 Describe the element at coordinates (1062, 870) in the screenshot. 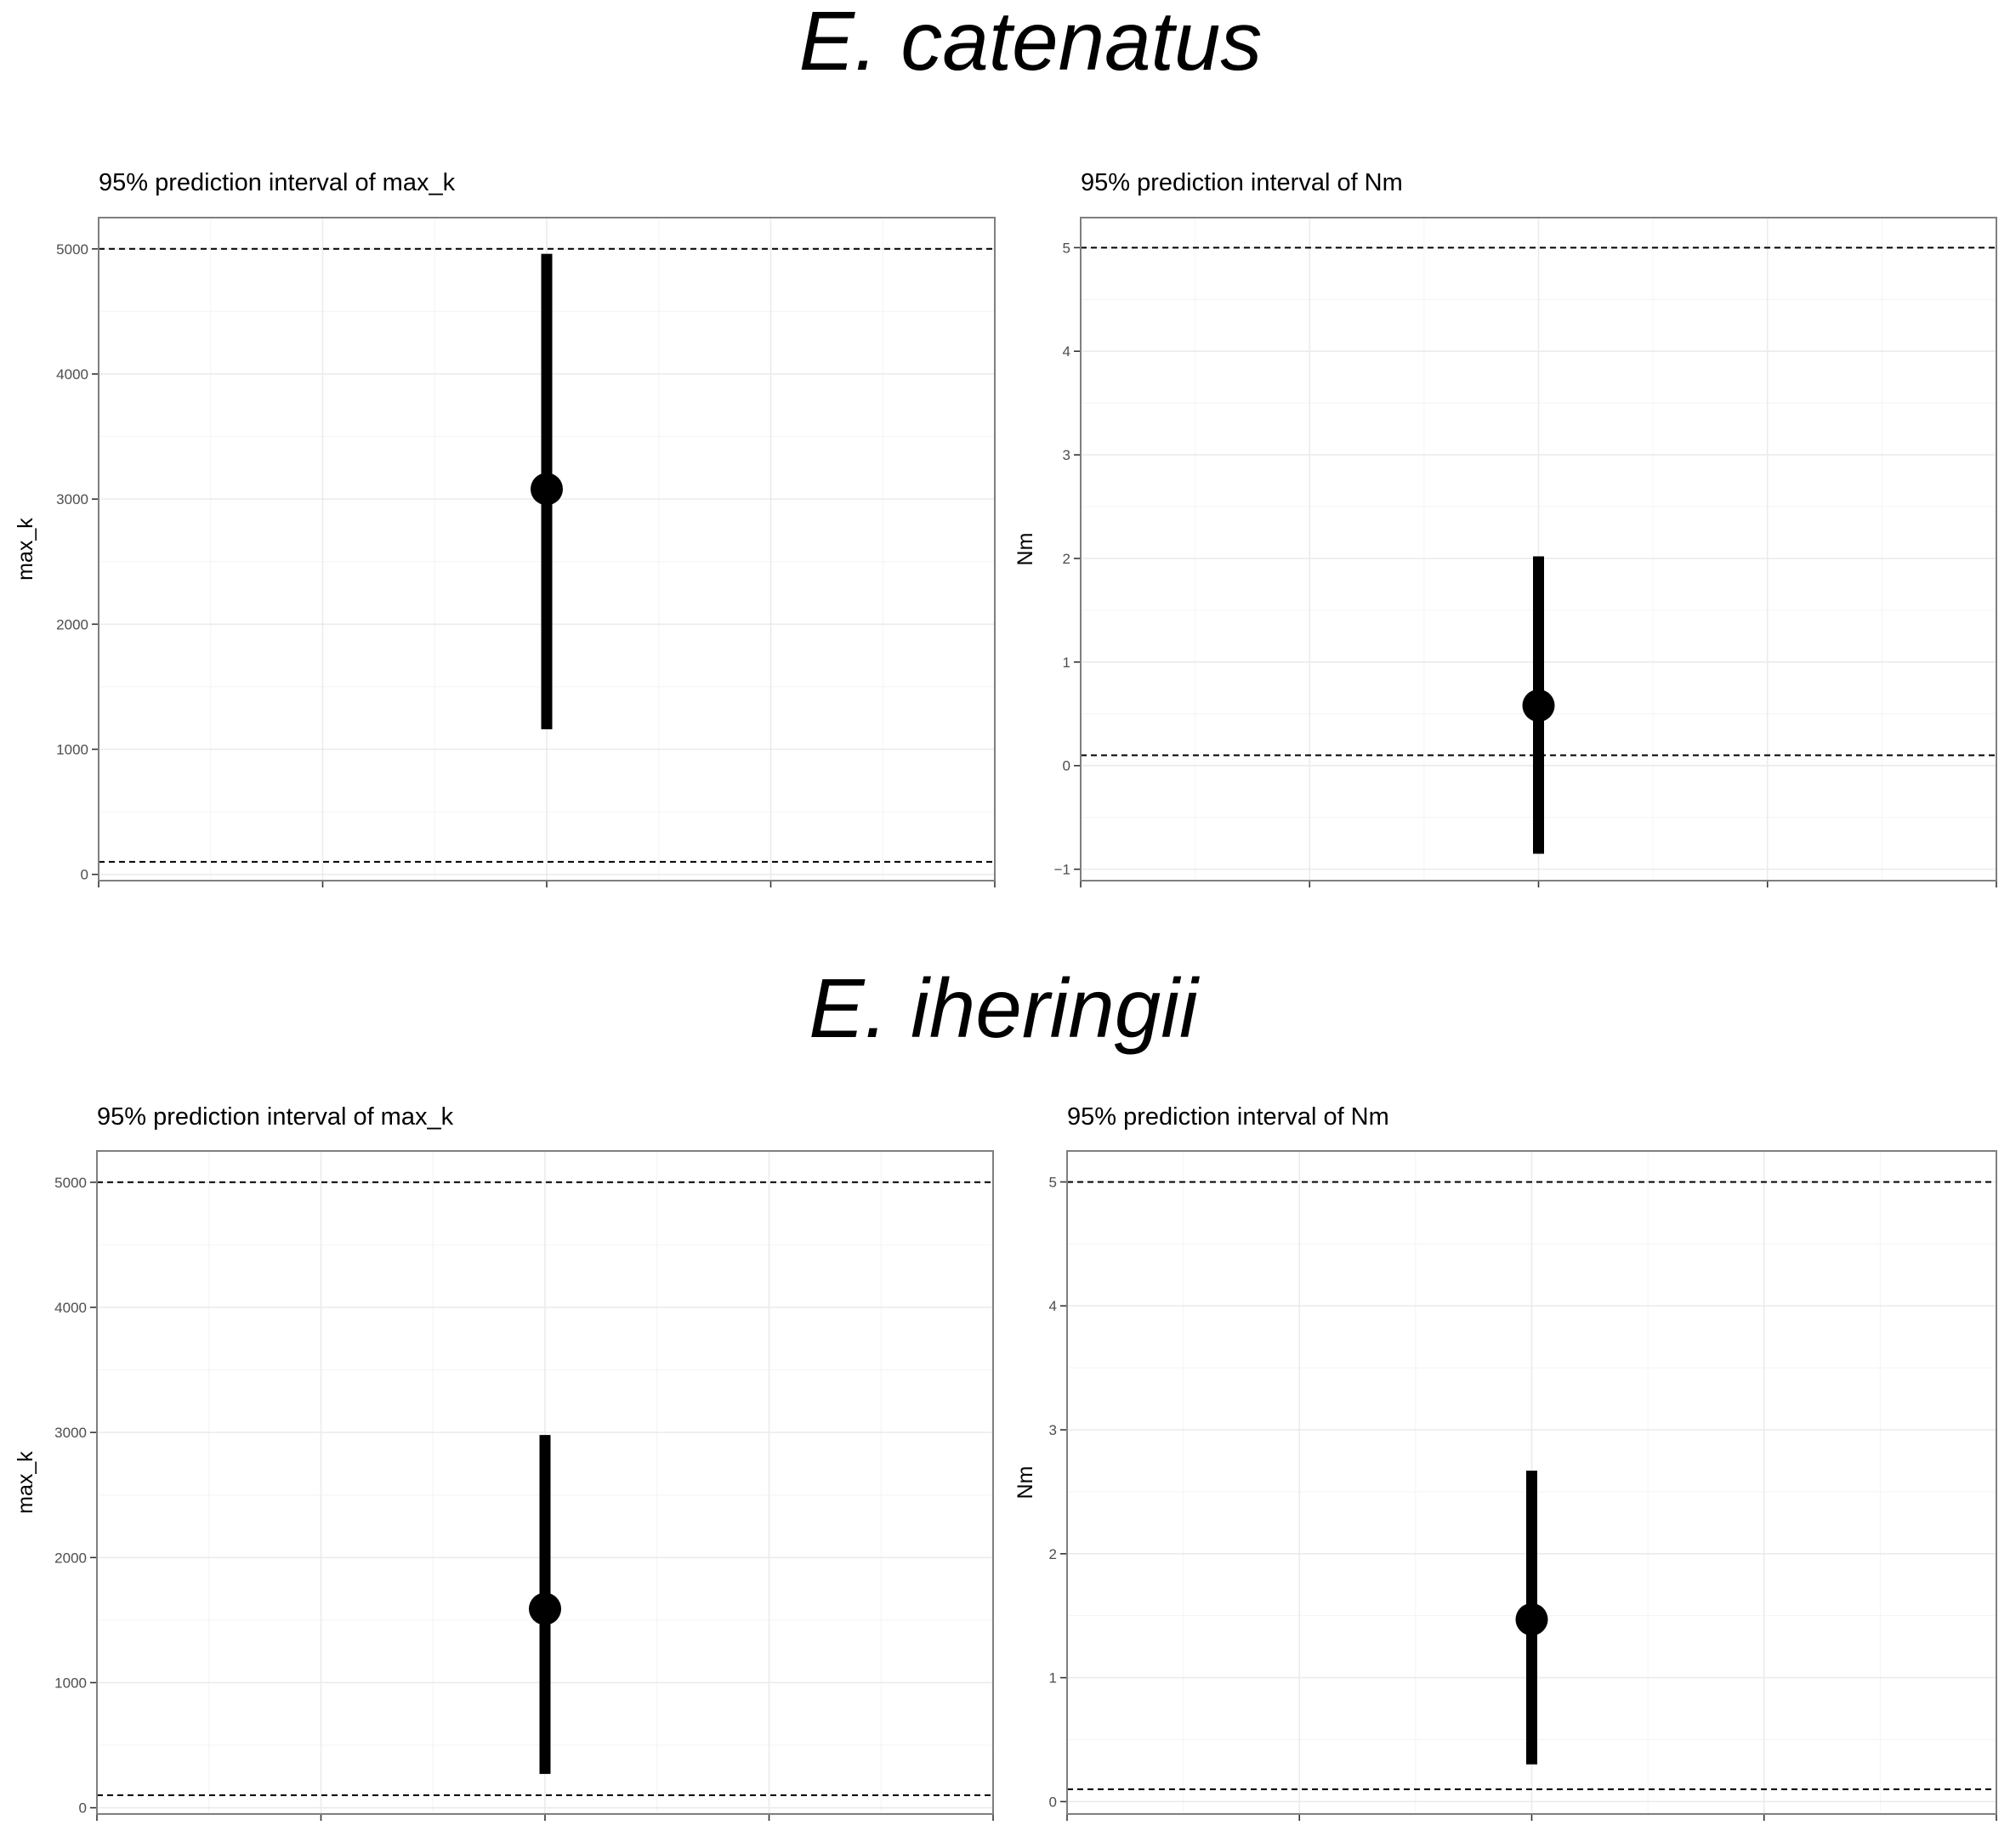

I see `y-tick-label: −1` at that location.